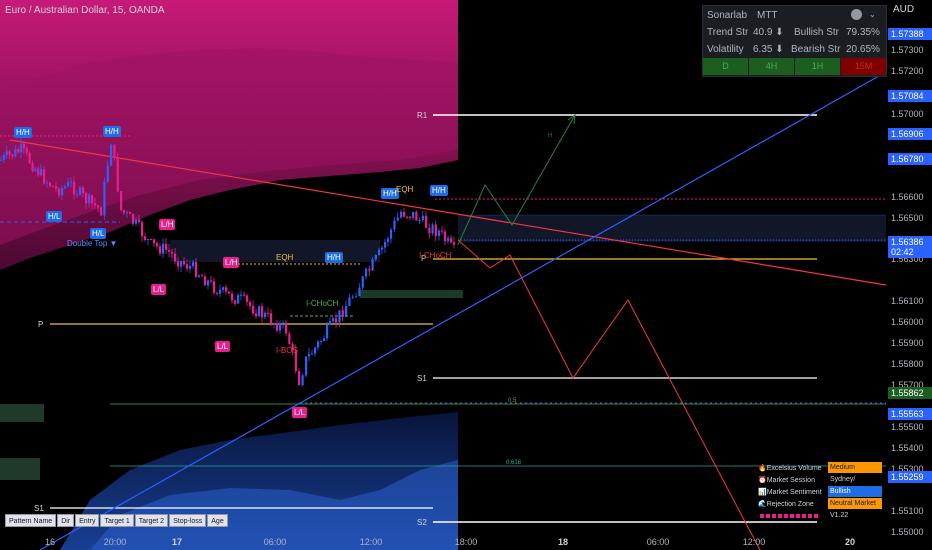 The height and width of the screenshot is (550, 932). What do you see at coordinates (907, 364) in the screenshot?
I see `price-label: 1.55800` at bounding box center [907, 364].